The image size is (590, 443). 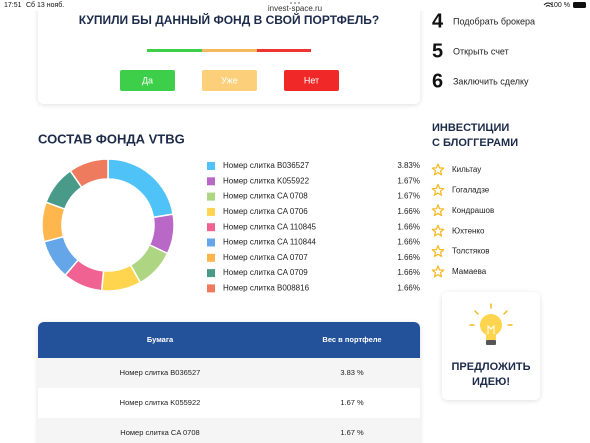 What do you see at coordinates (468, 230) in the screenshot?
I see `blogger-name: Юхтенко` at bounding box center [468, 230].